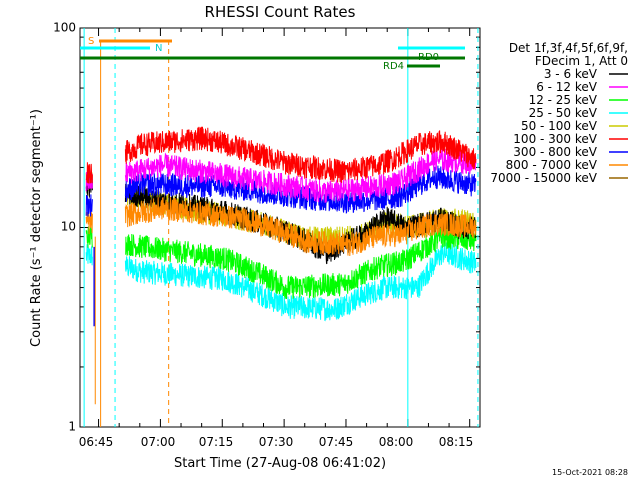  Describe the element at coordinates (552, 165) in the screenshot. I see `legend-label: 800 - 7000 keV` at that location.